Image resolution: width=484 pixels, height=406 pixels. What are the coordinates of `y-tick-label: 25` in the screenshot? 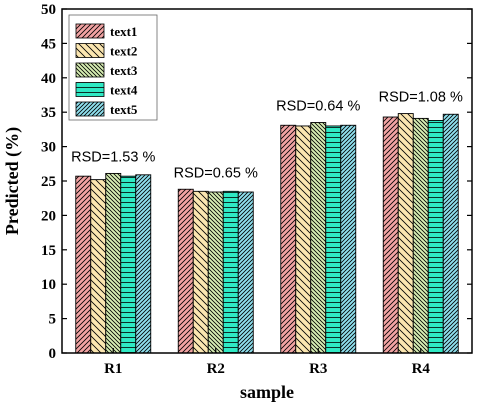 It's located at (48, 182).